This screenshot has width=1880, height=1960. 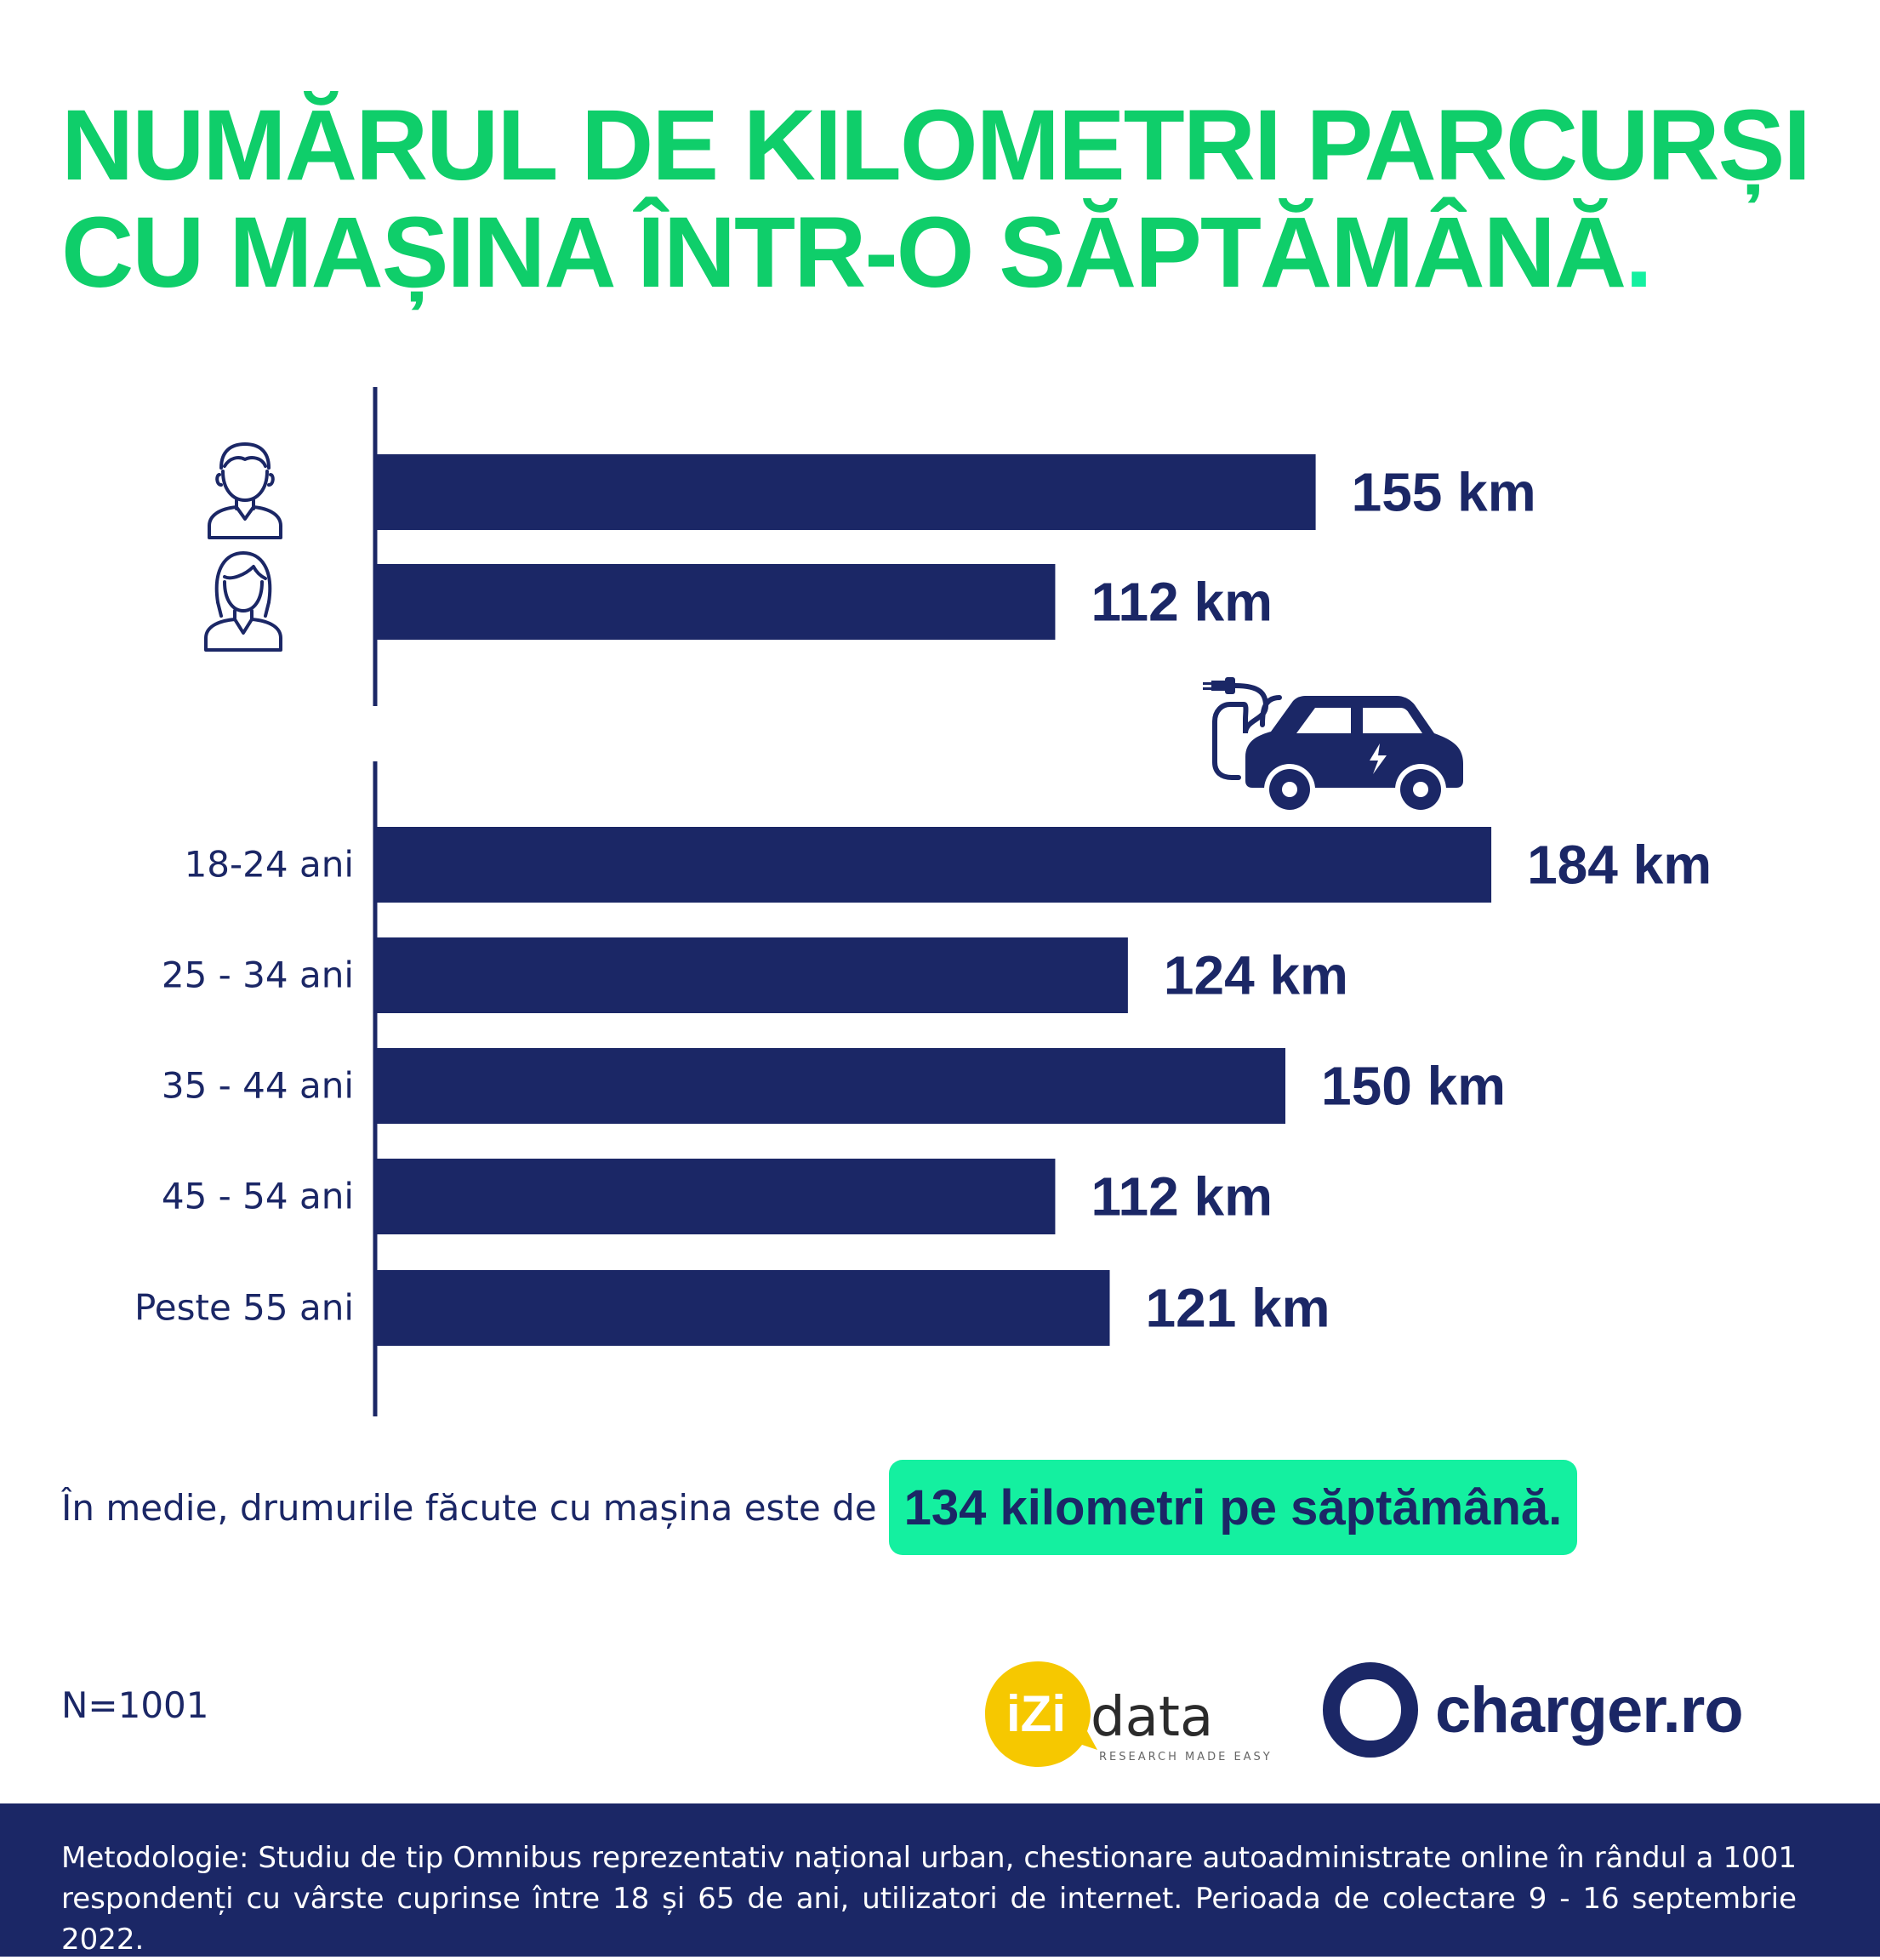 I want to click on charger-logo: charger.ro, so click(x=1533, y=1710).